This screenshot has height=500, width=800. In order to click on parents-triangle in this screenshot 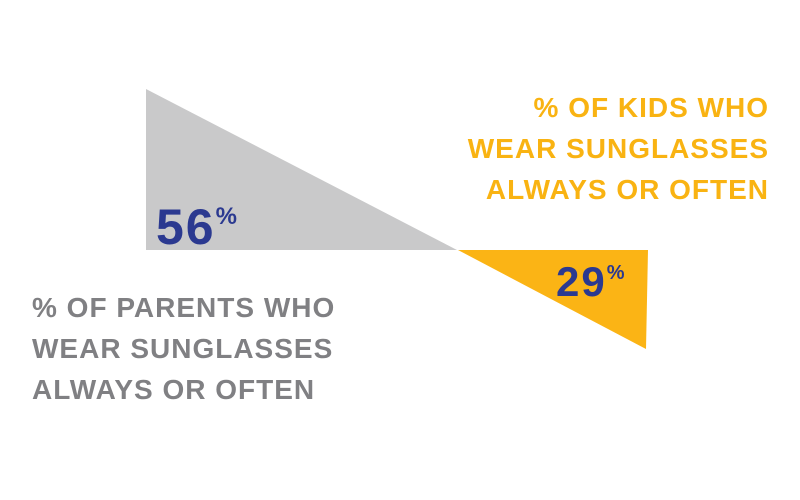, I will do `click(301, 169)`.